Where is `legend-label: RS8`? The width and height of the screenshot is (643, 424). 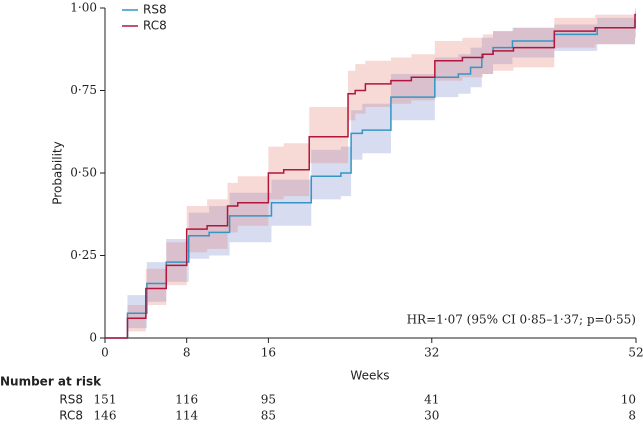
legend-label: RS8 is located at coordinates (155, 10).